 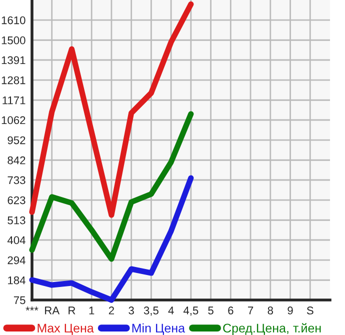 What do you see at coordinates (231, 310) in the screenshot?
I see `x-tick-label: 6` at bounding box center [231, 310].